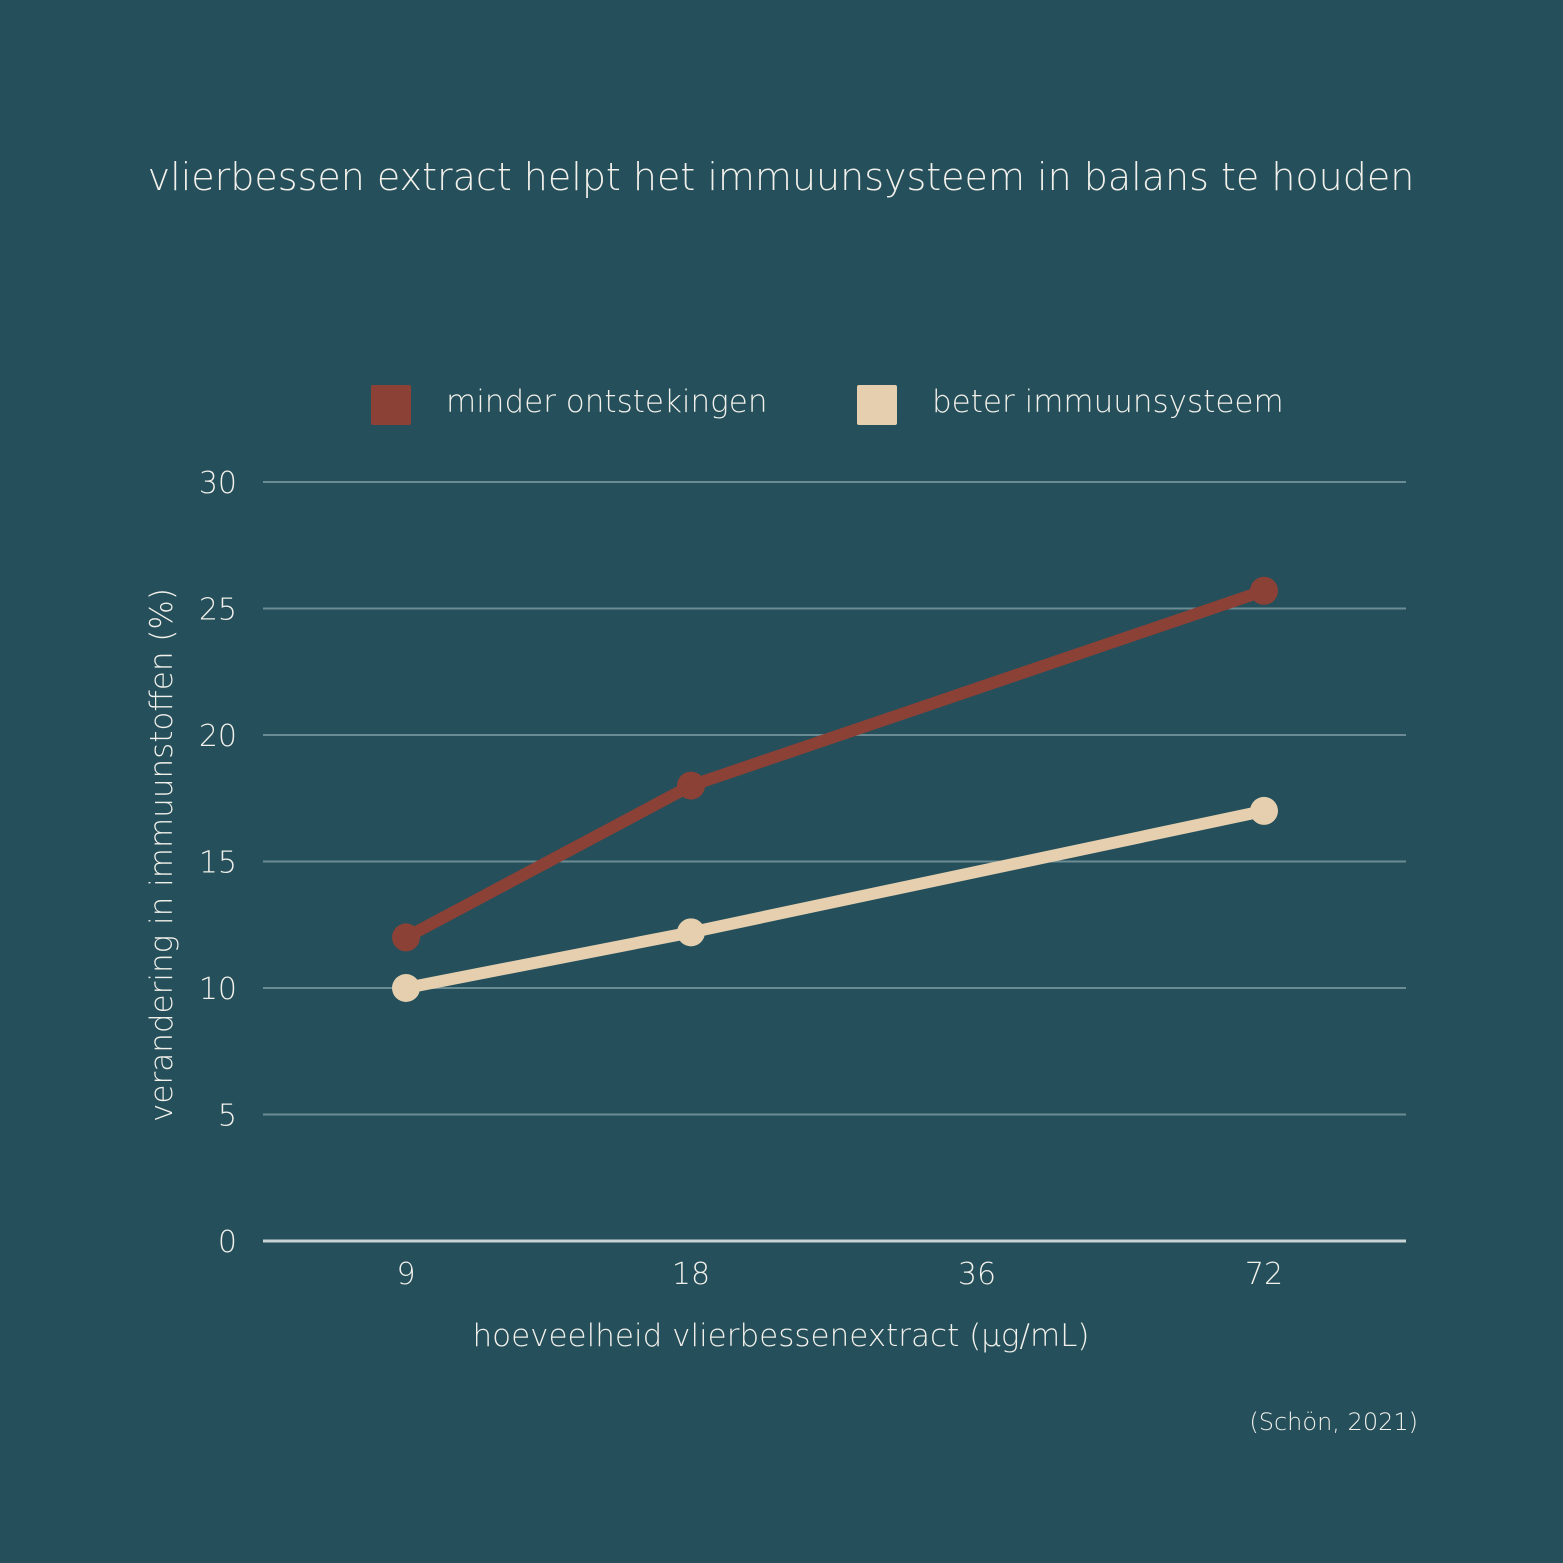  Describe the element at coordinates (1333, 1422) in the screenshot. I see `source-citation: (Schön, 2021)` at that location.